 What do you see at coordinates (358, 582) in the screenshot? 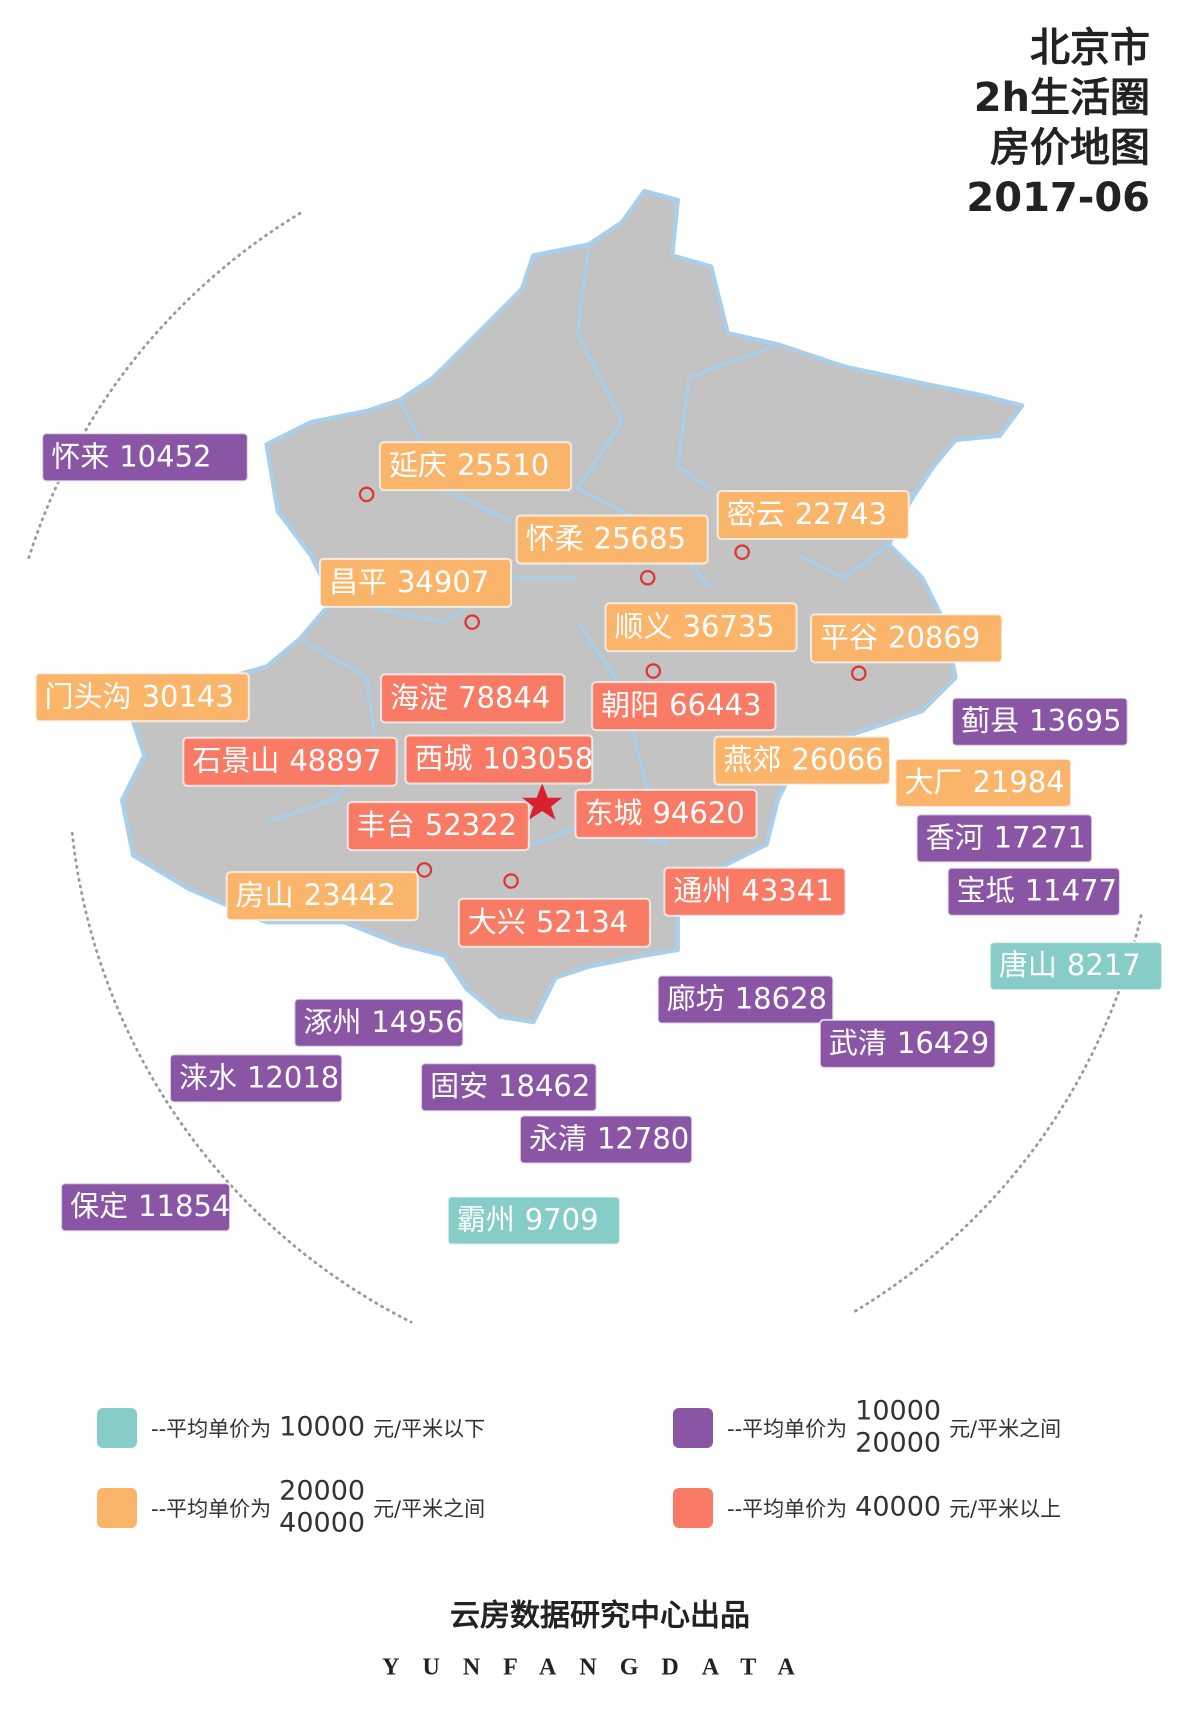
I see `district-name: 昌平` at bounding box center [358, 582].